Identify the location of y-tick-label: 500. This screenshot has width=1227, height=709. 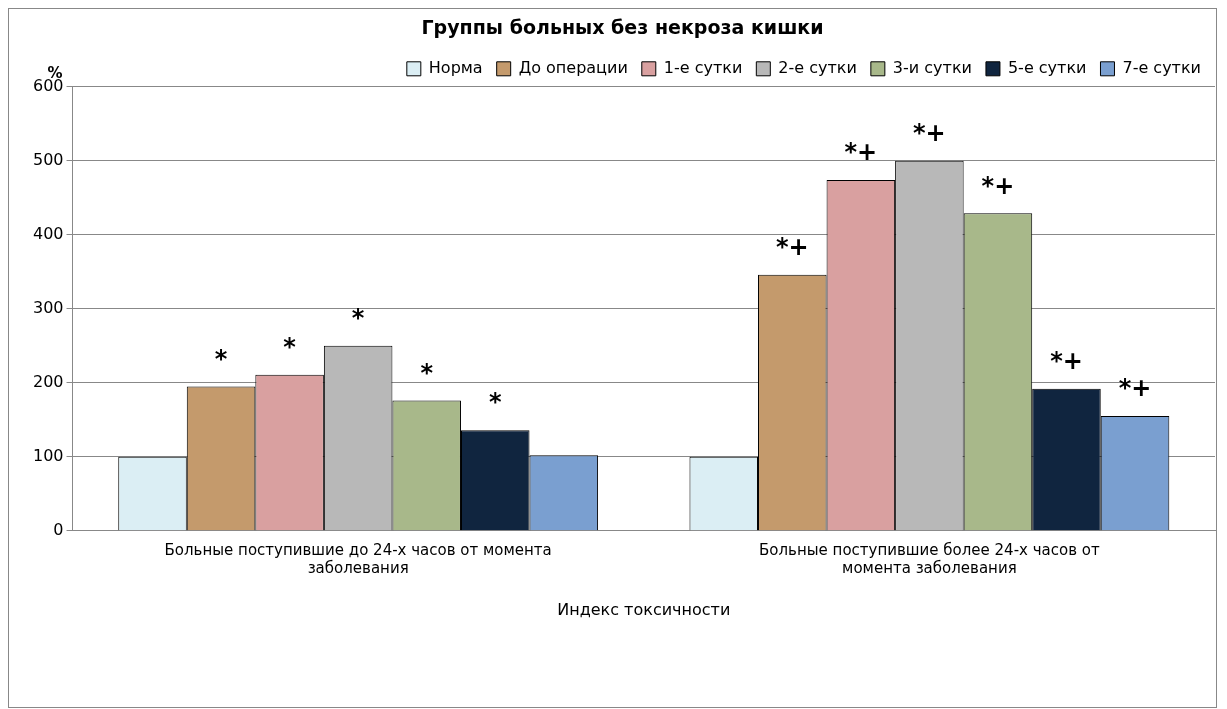
(48, 159).